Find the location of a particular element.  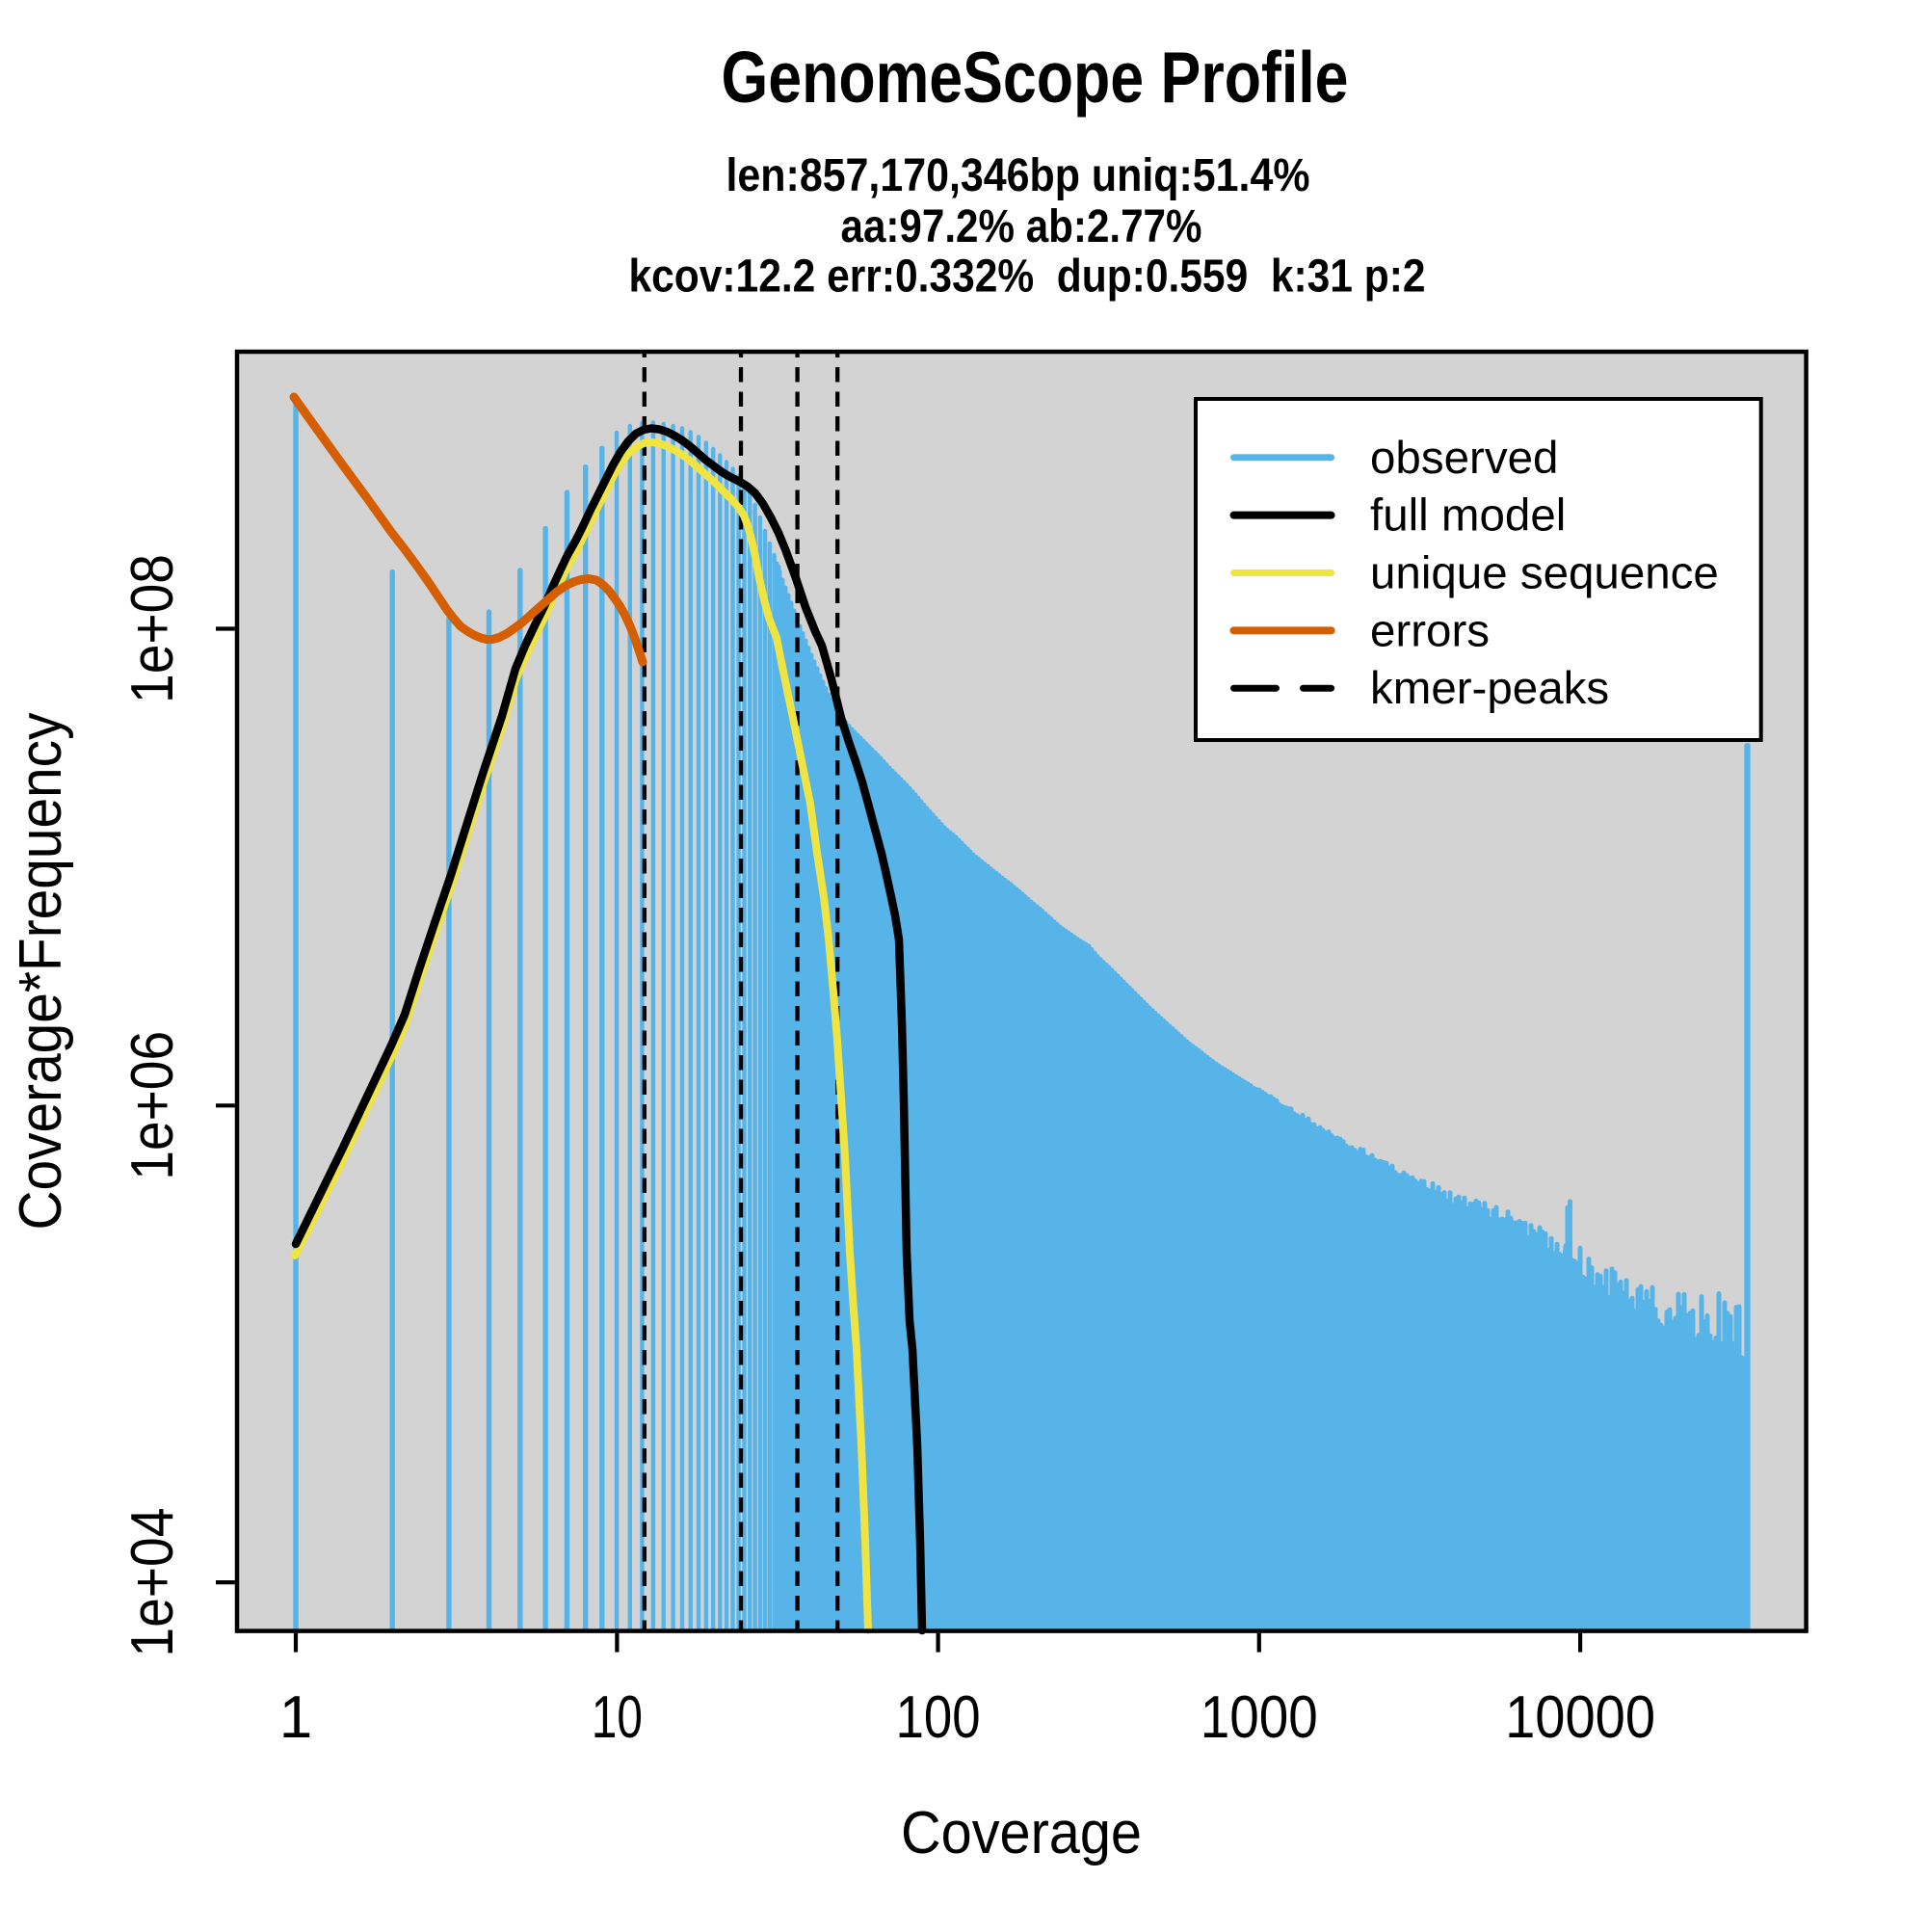

svg-text: 10 is located at coordinates (617, 1717).